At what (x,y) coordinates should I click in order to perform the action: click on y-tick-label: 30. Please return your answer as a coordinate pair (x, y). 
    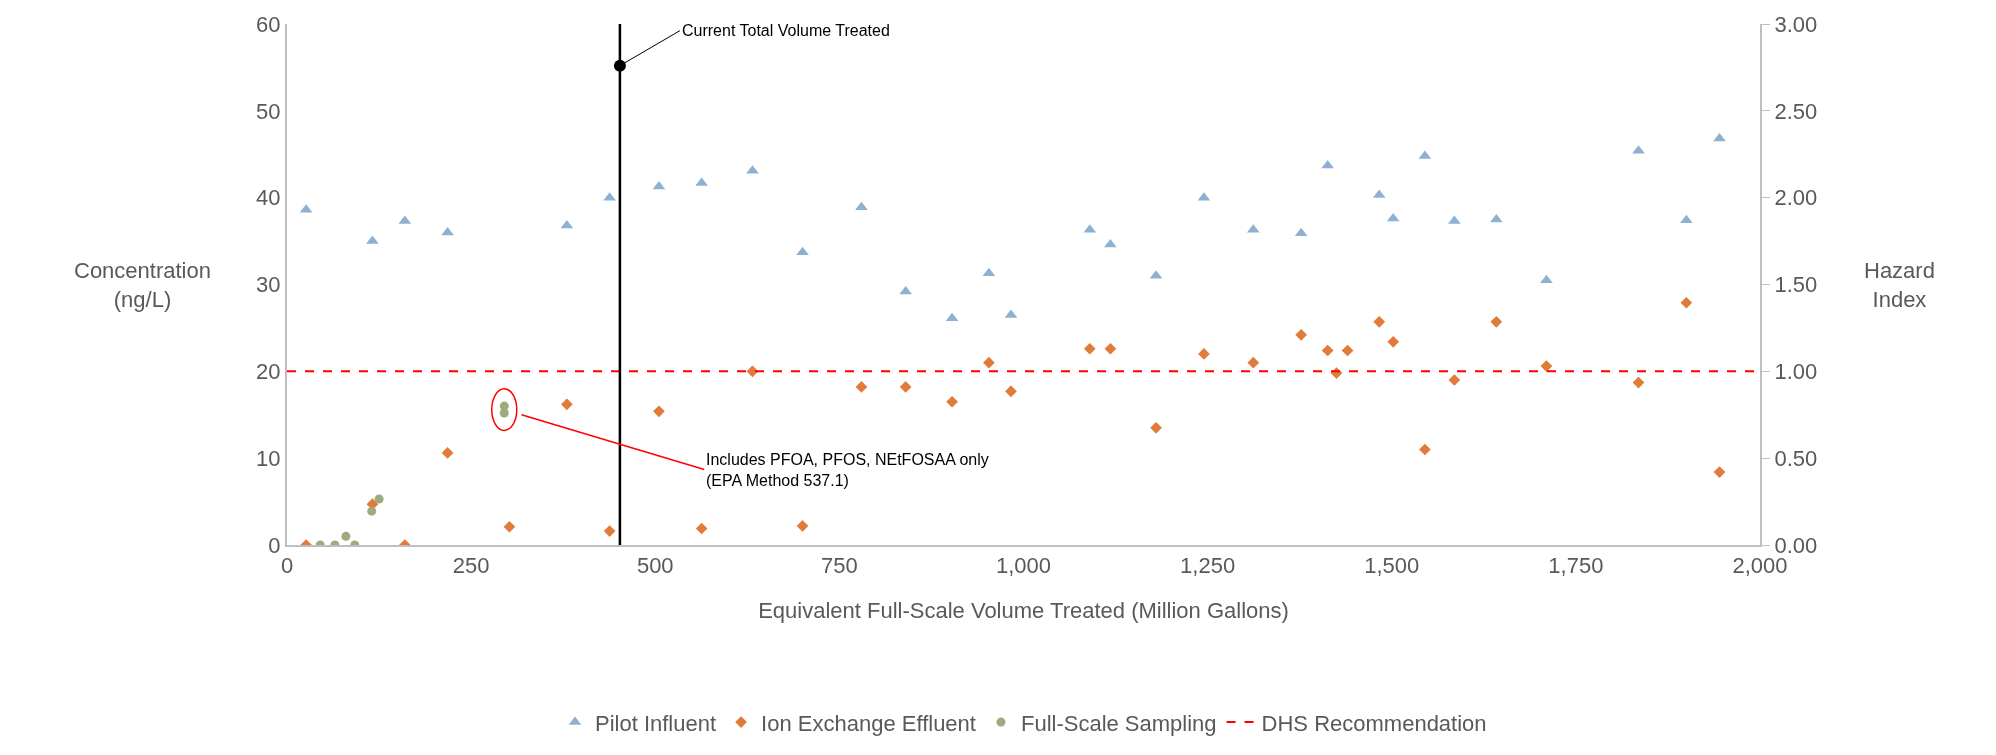
    Looking at the image, I should click on (268, 285).